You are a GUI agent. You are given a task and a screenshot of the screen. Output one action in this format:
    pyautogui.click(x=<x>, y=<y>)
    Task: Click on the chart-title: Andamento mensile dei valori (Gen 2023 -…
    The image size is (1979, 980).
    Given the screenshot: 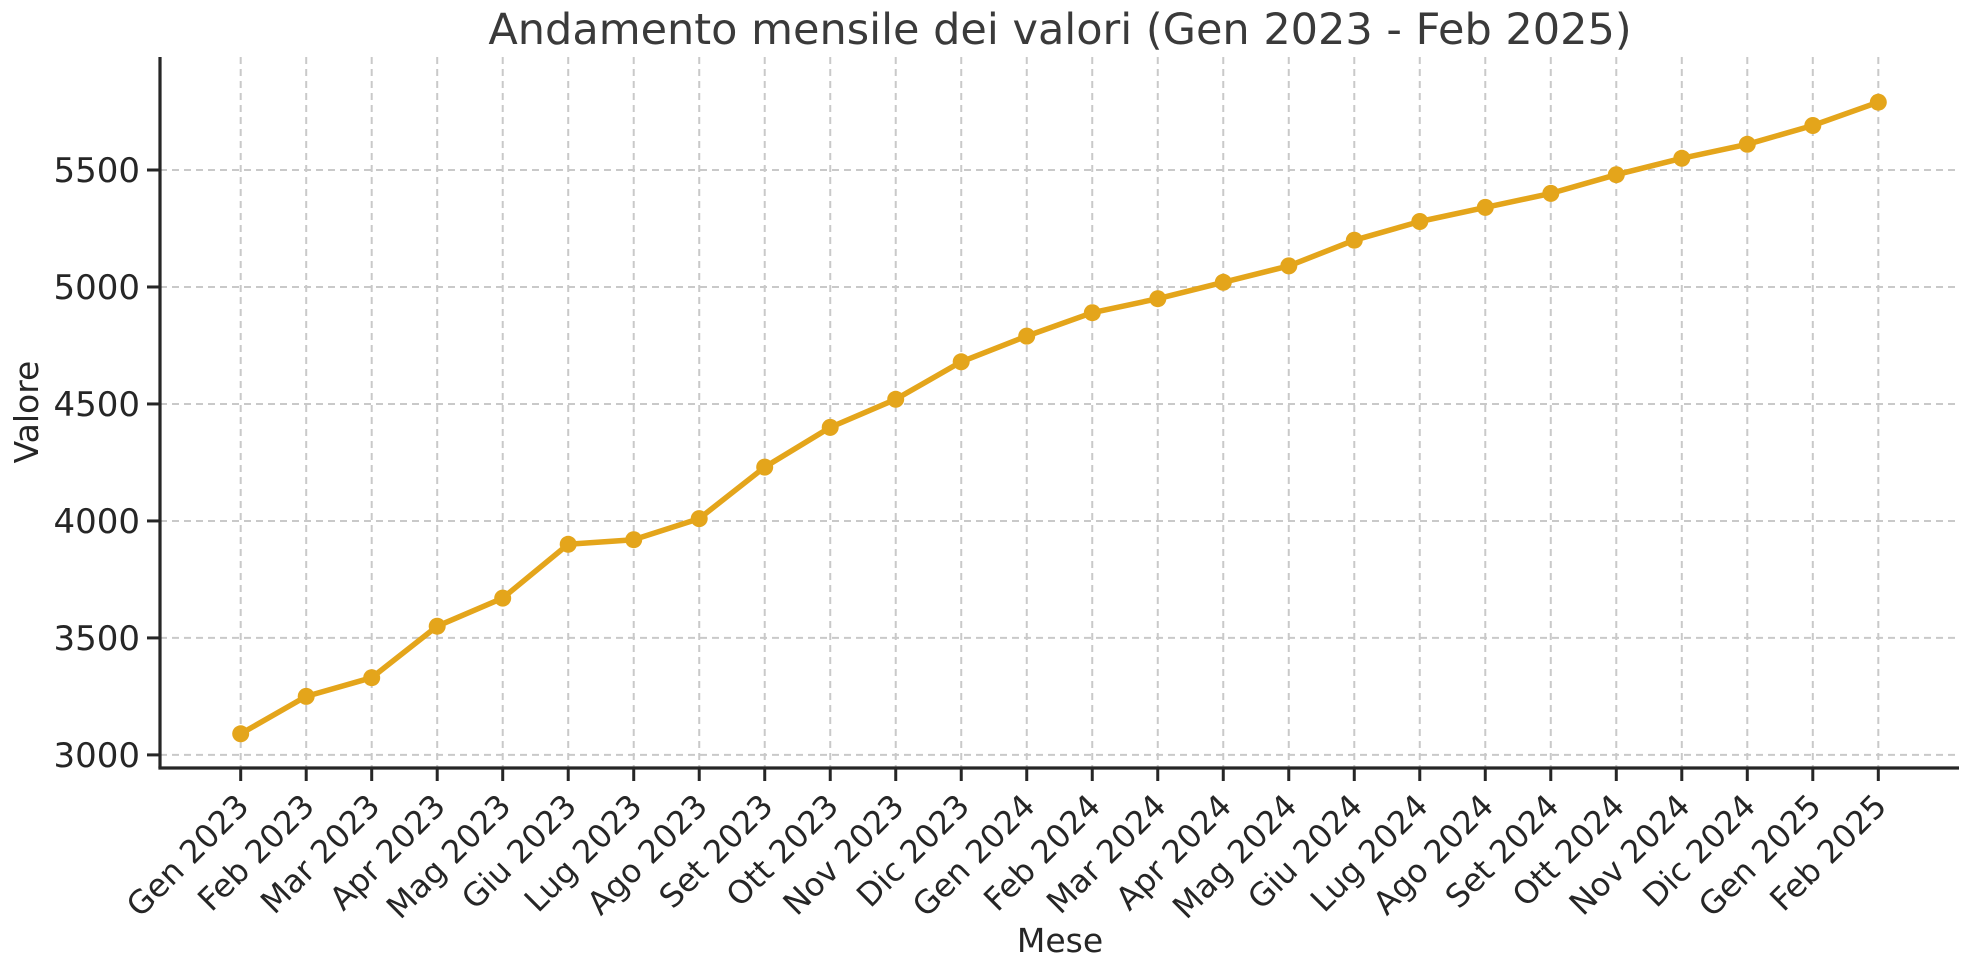 What is the action you would take?
    pyautogui.click(x=1059, y=30)
    